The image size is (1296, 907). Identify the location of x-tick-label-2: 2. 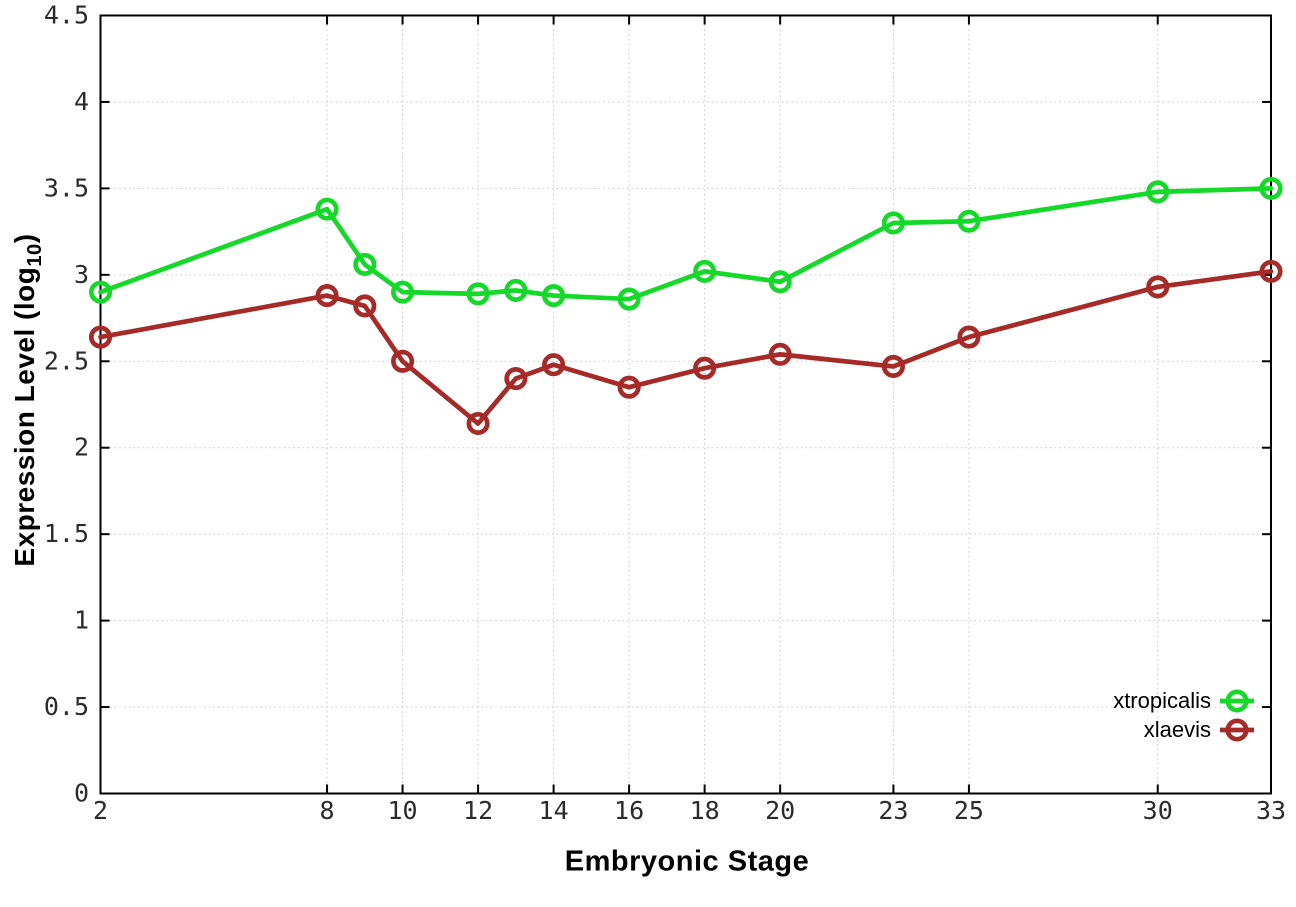
(100, 810).